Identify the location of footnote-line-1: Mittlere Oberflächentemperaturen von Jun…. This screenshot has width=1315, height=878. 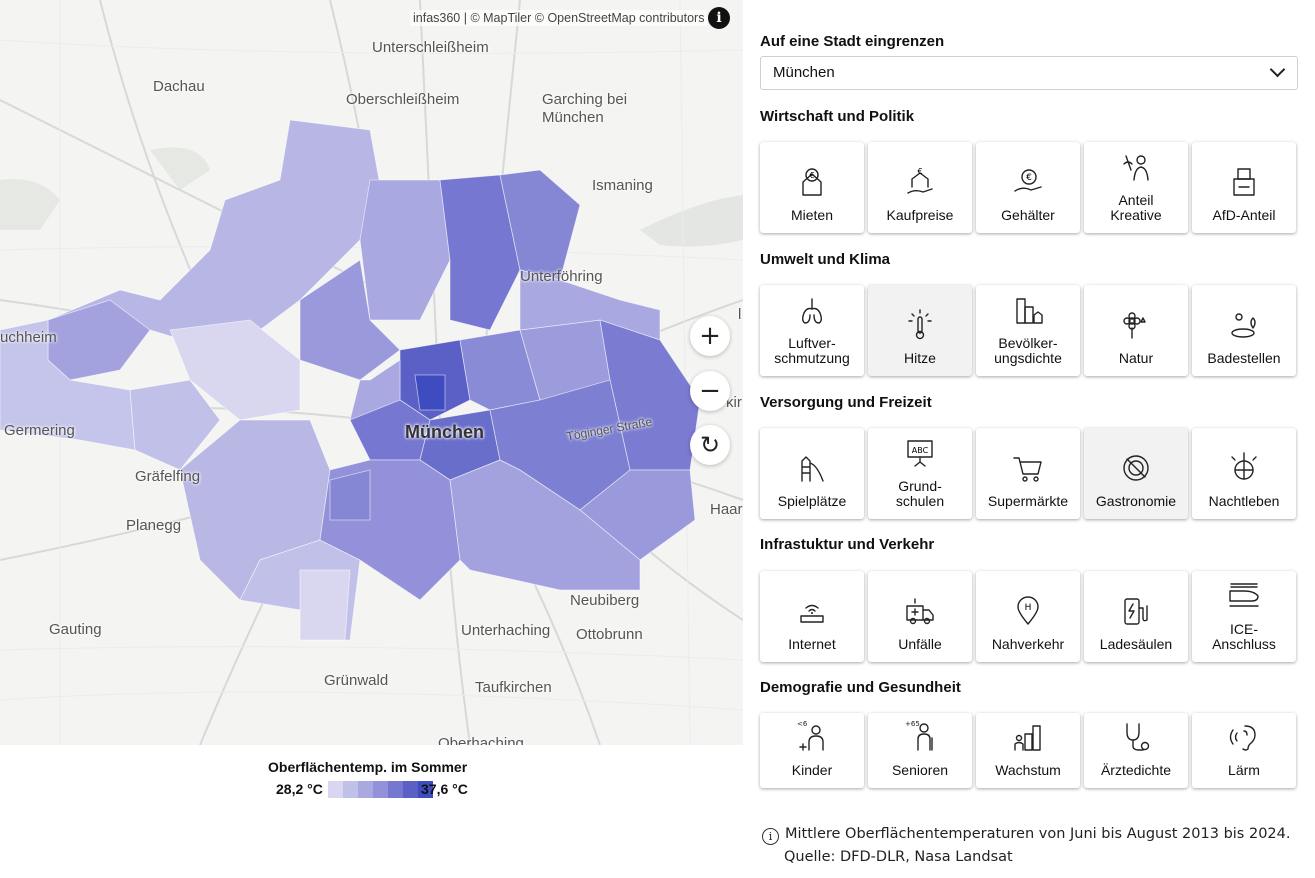
(1038, 834).